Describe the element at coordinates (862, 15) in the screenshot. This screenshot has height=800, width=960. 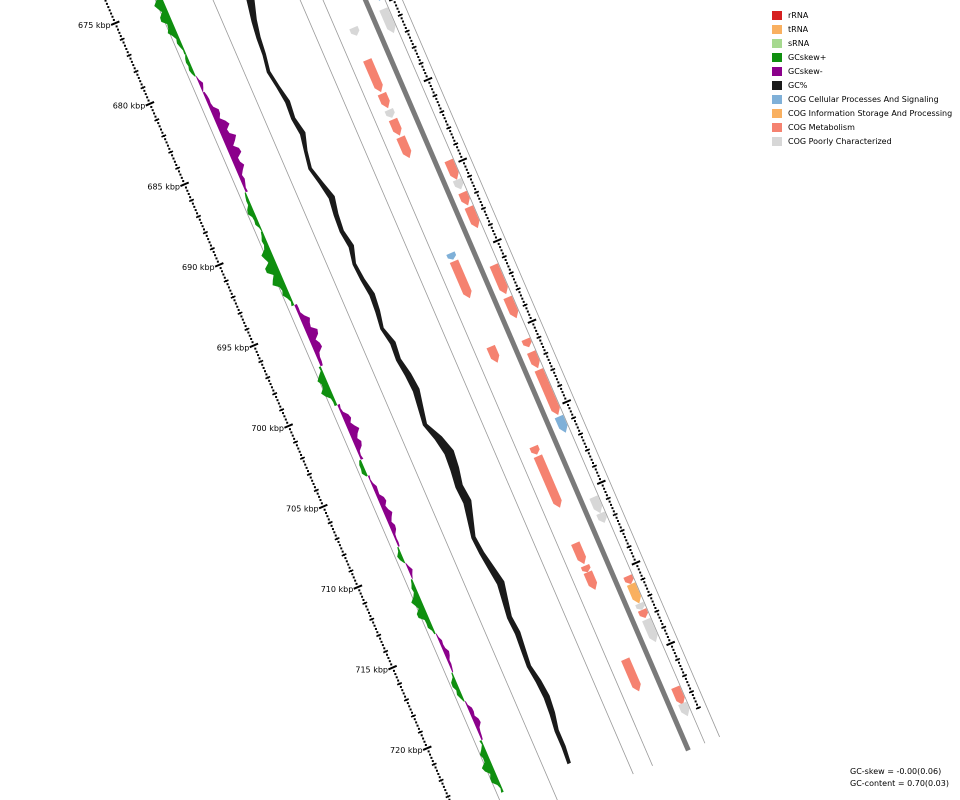
I see `legend-item: rRNA` at that location.